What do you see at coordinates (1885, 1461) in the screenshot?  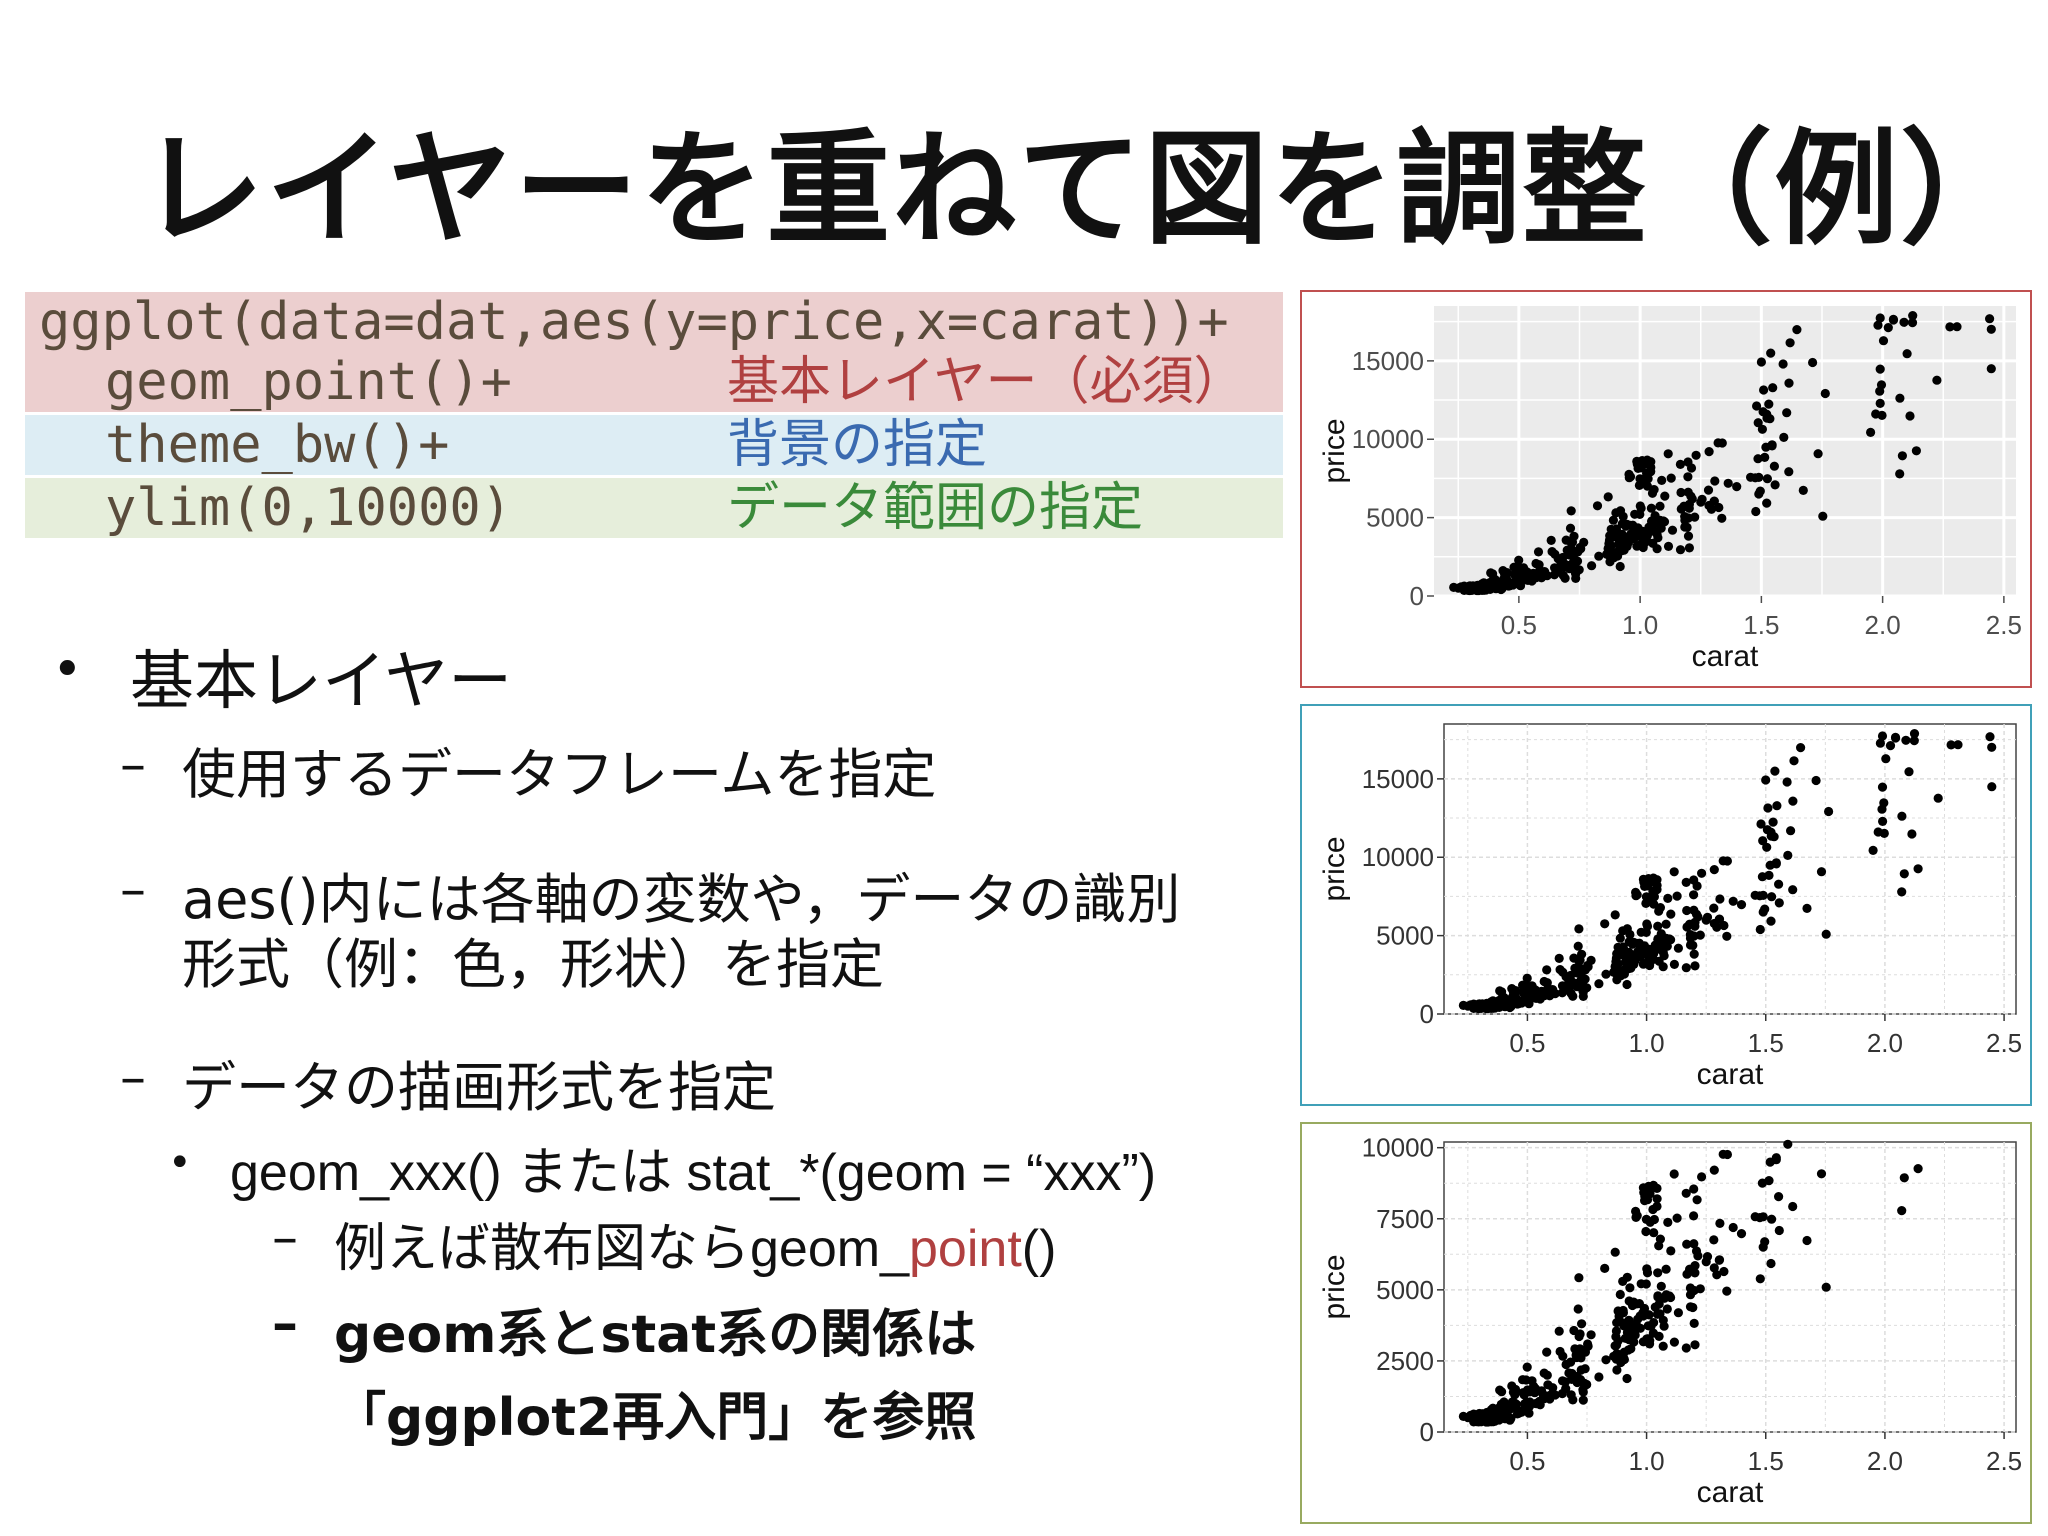 I see `x-tick-label: 2.0` at bounding box center [1885, 1461].